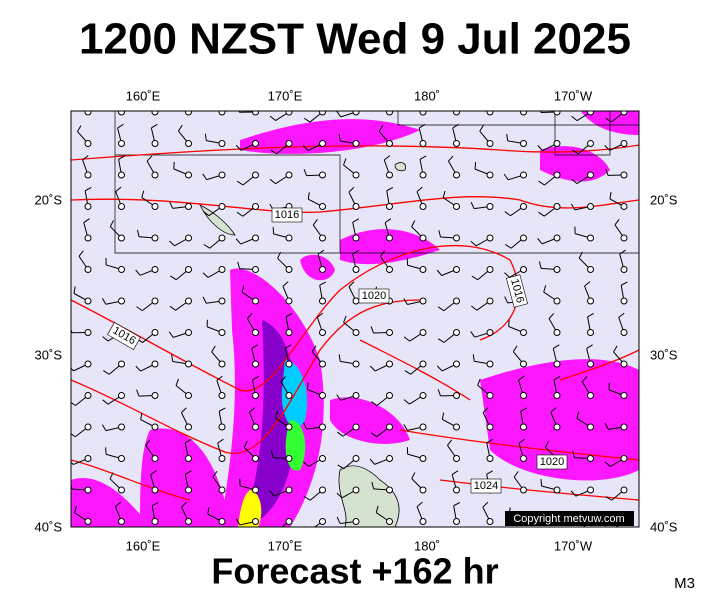  What do you see at coordinates (374, 296) in the screenshot?
I see `isobar-label: 1020` at bounding box center [374, 296].